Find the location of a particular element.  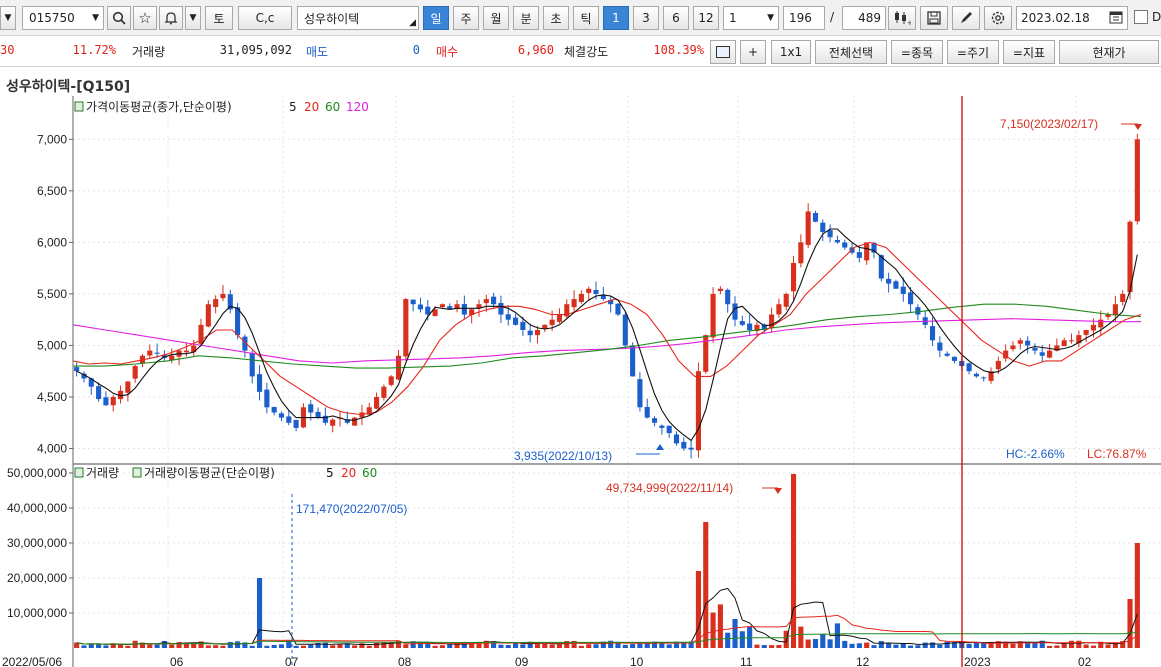

stock-code-input: 015750 ▼ is located at coordinates (63, 18).